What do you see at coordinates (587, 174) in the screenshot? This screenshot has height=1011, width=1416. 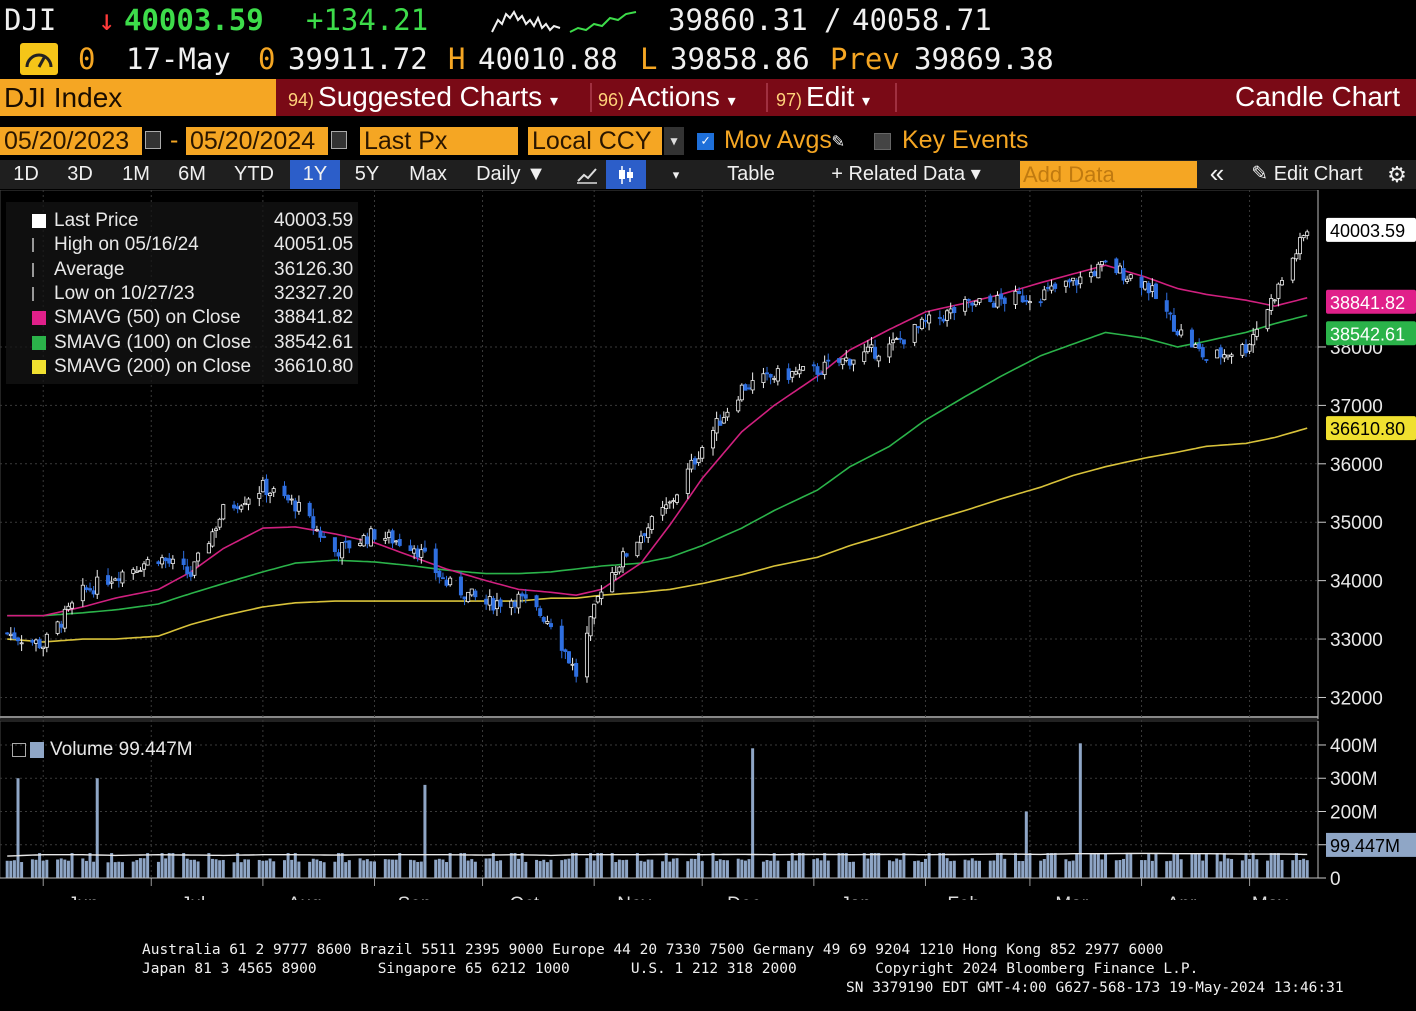 I see `line-chart-icon` at bounding box center [587, 174].